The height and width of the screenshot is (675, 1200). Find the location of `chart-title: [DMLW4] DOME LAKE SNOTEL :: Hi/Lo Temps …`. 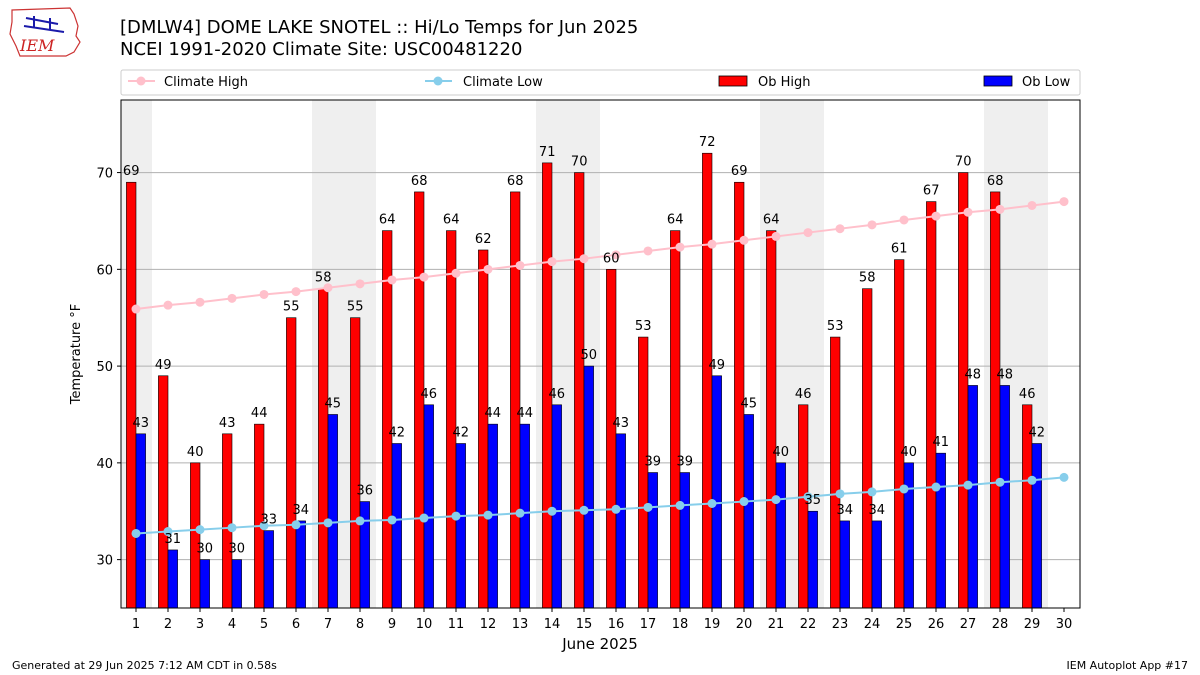

chart-title: [DMLW4] DOME LAKE SNOTEL :: Hi/Lo Temps … is located at coordinates (379, 27).